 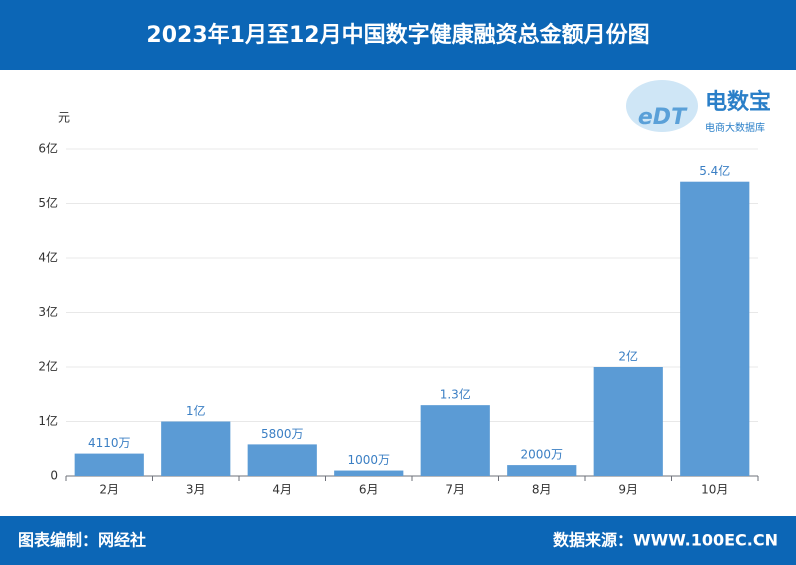 I want to click on data-label: 2000万, so click(x=541, y=455).